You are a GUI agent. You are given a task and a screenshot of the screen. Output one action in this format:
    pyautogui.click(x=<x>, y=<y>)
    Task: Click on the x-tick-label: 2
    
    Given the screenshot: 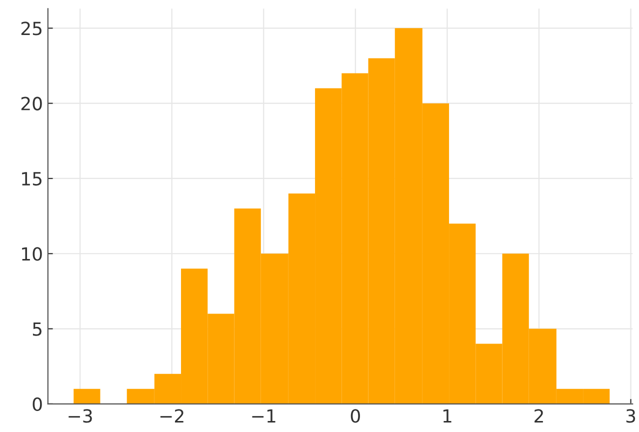 What is the action you would take?
    pyautogui.click(x=538, y=415)
    